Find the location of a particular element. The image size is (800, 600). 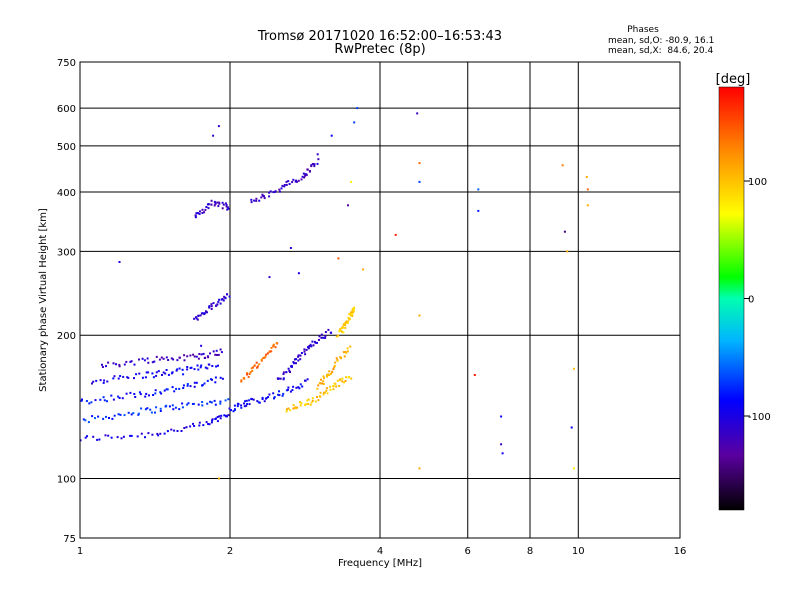

y-tick-label: 600 is located at coordinates (66, 109).